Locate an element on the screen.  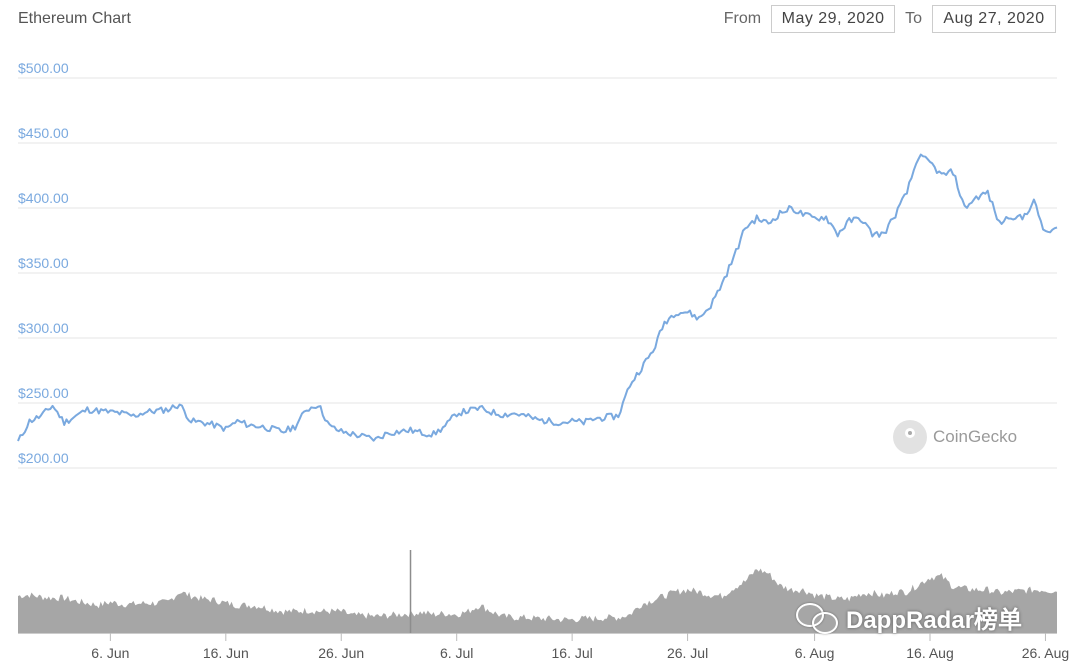
to-label: To is located at coordinates (913, 18).